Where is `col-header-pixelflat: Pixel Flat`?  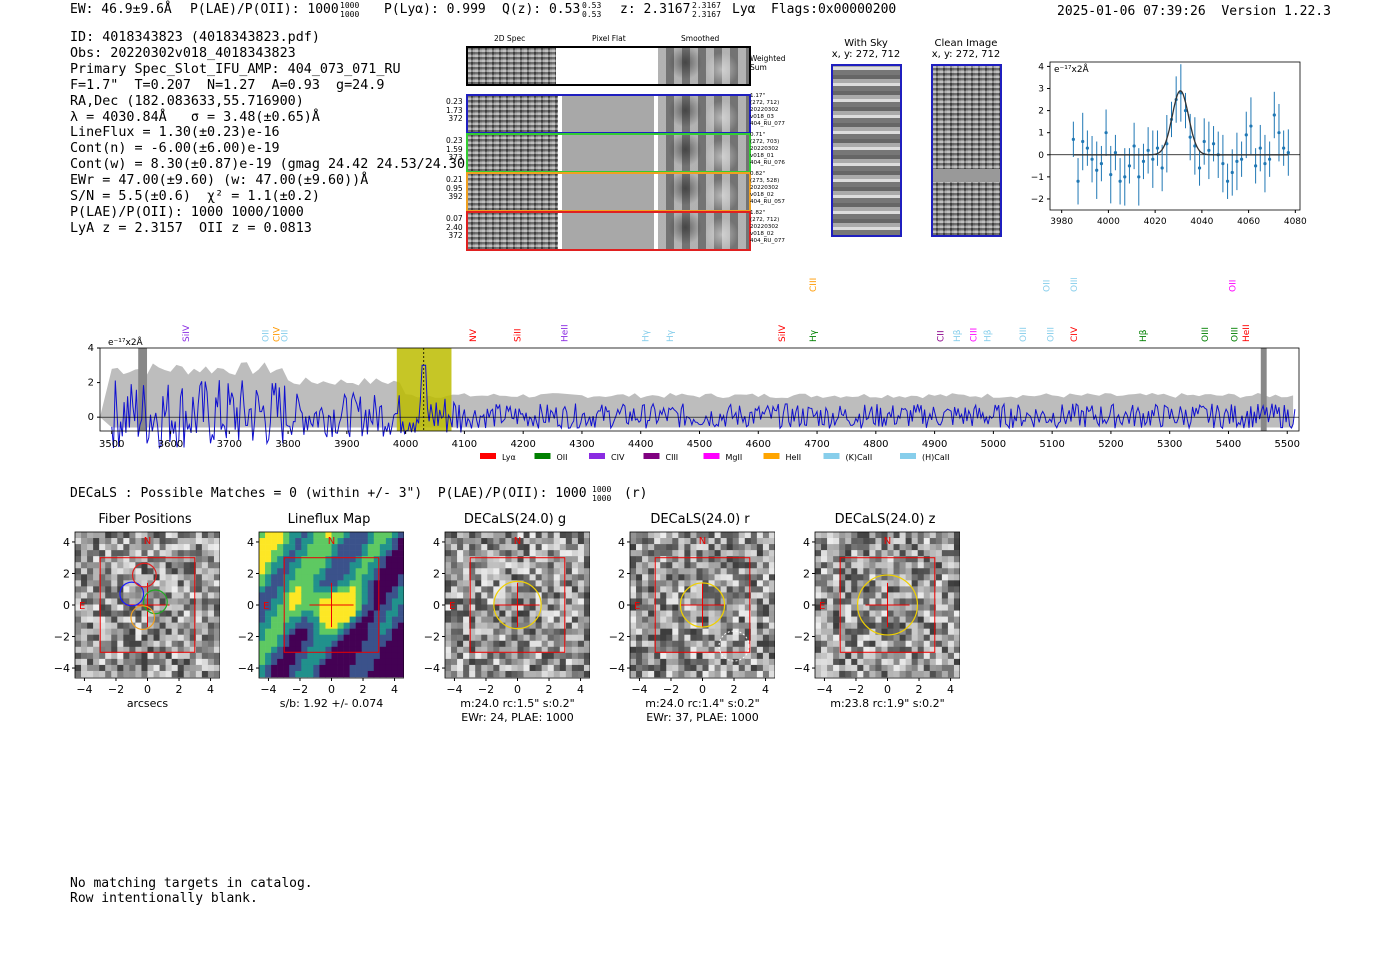 col-header-pixelflat: Pixel Flat is located at coordinates (609, 38).